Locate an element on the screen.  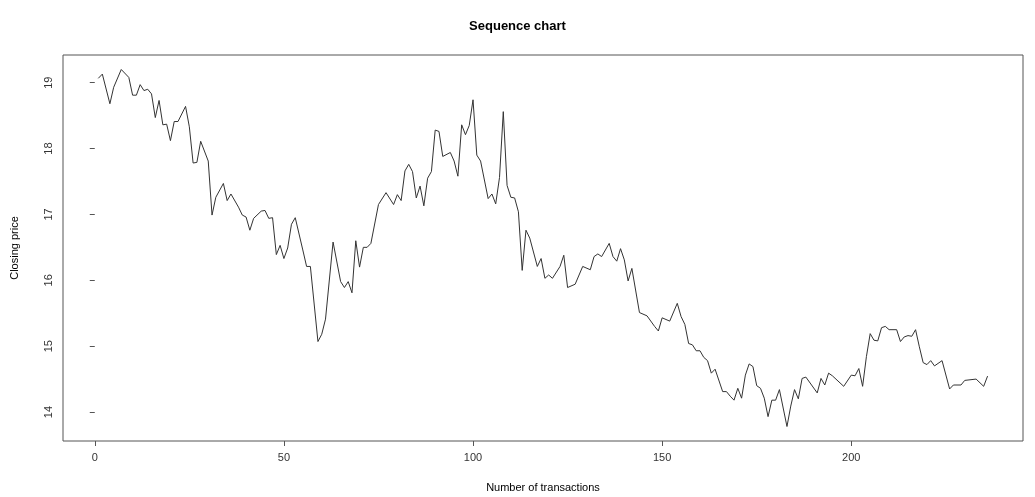
y-tick-label: 18 is located at coordinates (47, 148).